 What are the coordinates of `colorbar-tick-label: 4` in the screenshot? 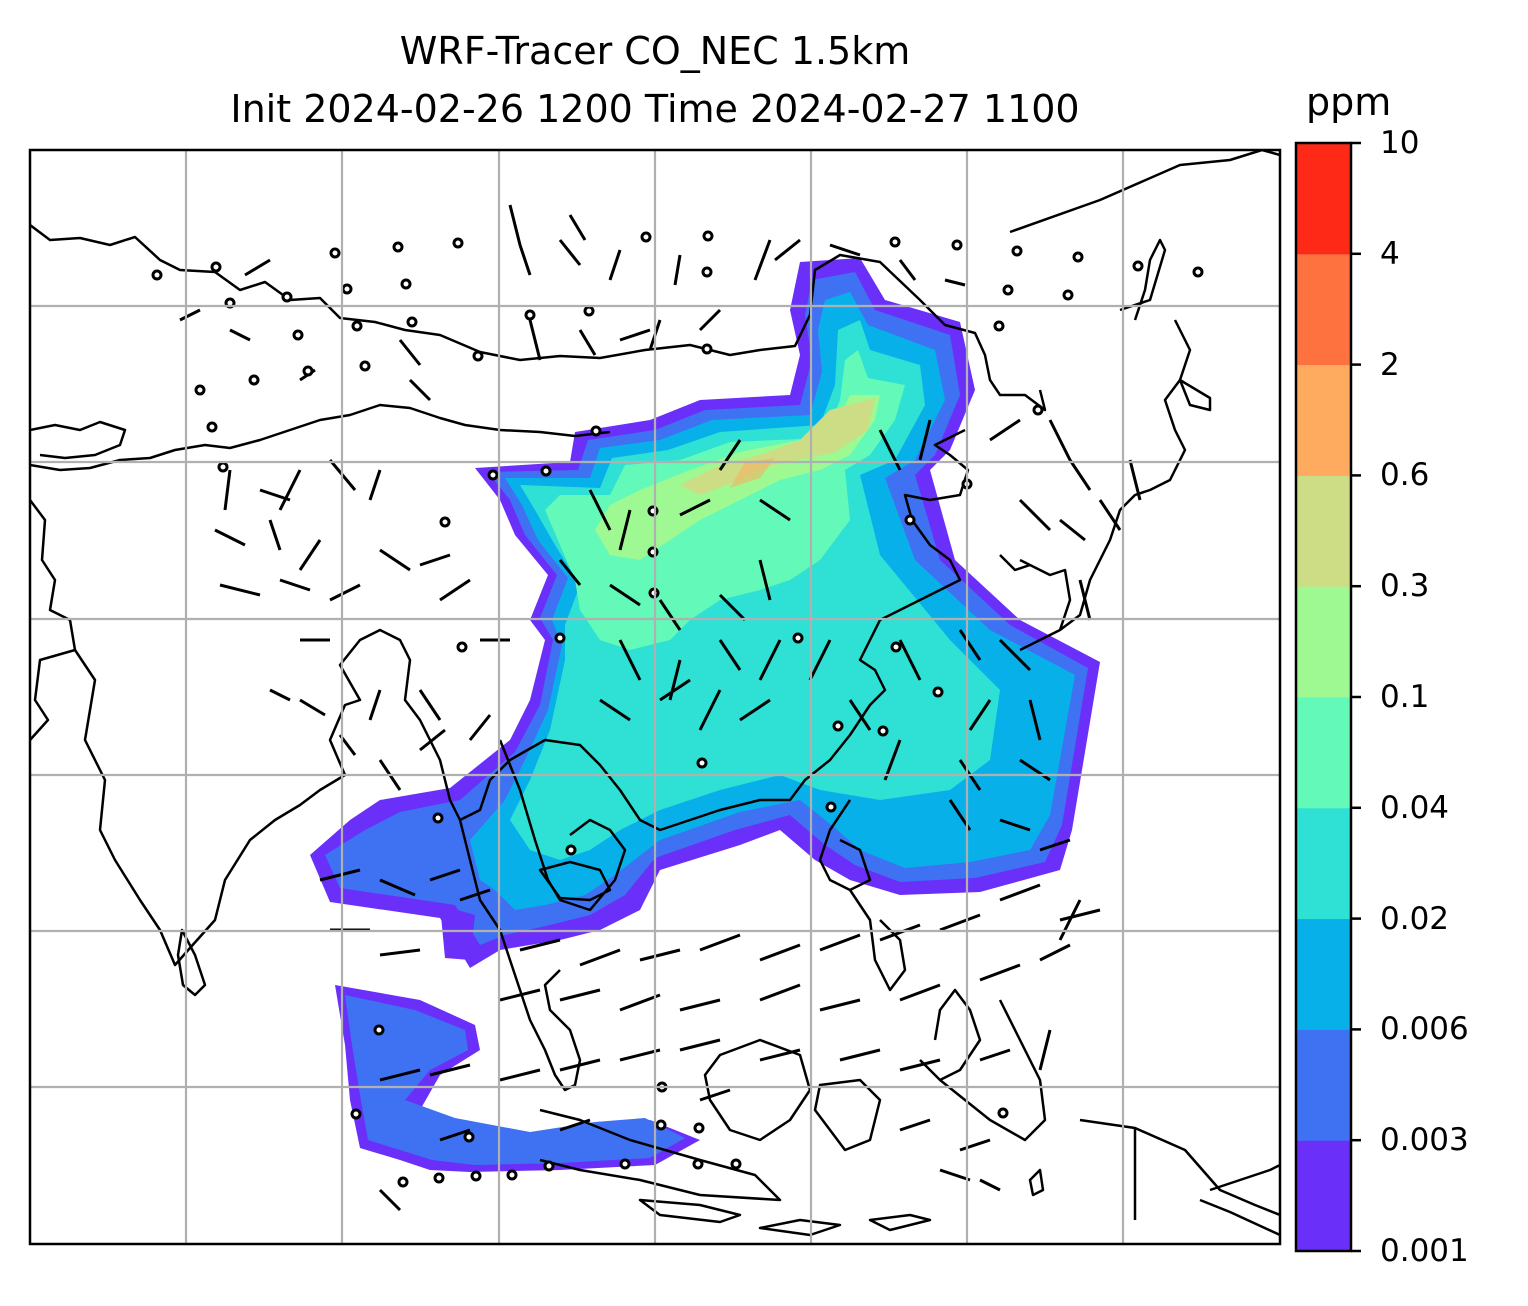 It's located at (1390, 253).